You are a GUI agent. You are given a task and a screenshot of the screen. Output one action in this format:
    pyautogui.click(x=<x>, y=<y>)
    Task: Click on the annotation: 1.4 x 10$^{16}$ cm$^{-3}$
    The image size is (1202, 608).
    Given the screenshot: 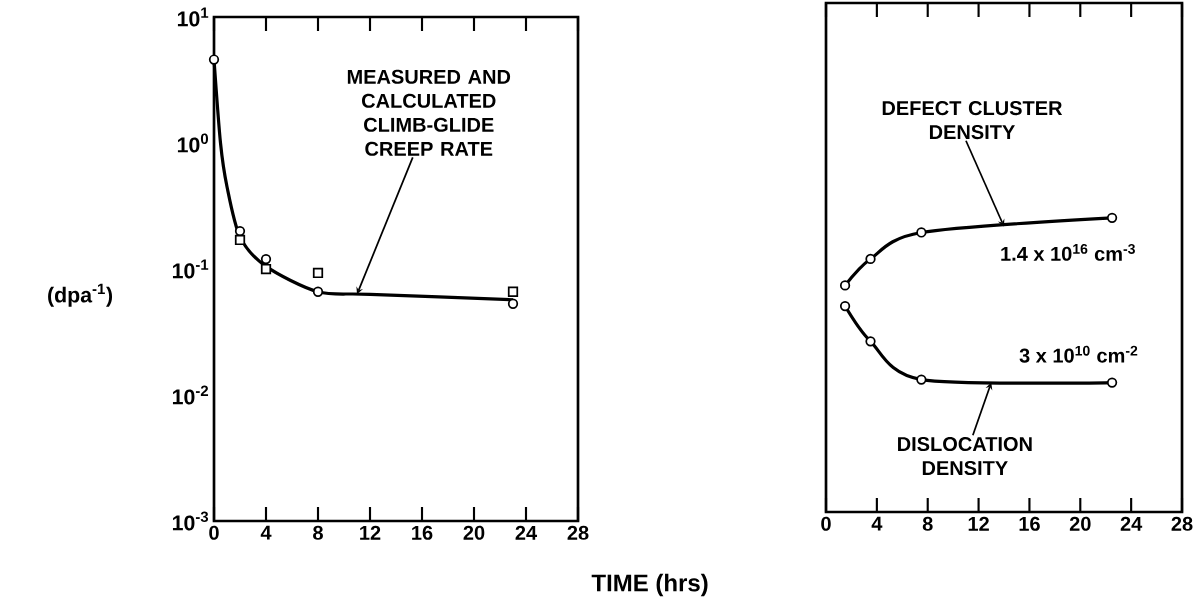 What is the action you would take?
    pyautogui.click(x=1068, y=252)
    